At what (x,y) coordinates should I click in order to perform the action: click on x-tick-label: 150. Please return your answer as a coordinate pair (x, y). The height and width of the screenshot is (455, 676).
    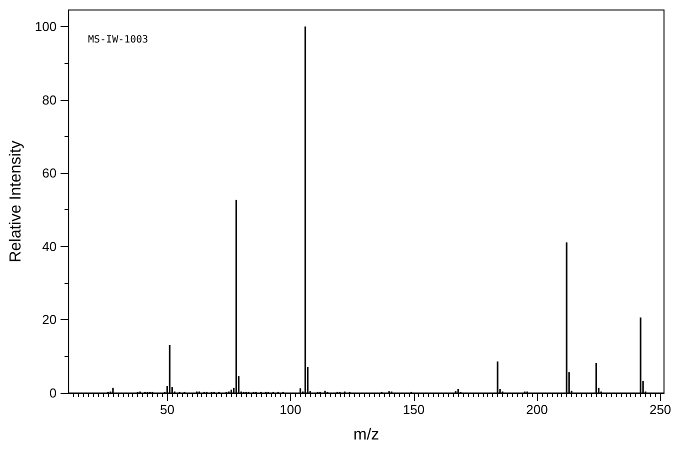
    Looking at the image, I should click on (413, 409).